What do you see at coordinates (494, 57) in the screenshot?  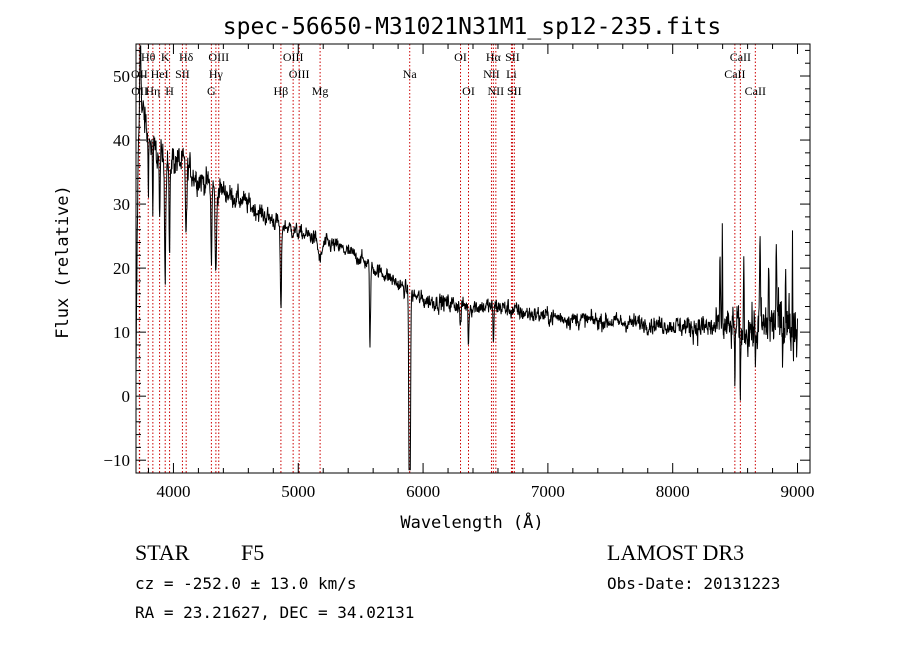 I see `spectral-line-label: Hα` at bounding box center [494, 57].